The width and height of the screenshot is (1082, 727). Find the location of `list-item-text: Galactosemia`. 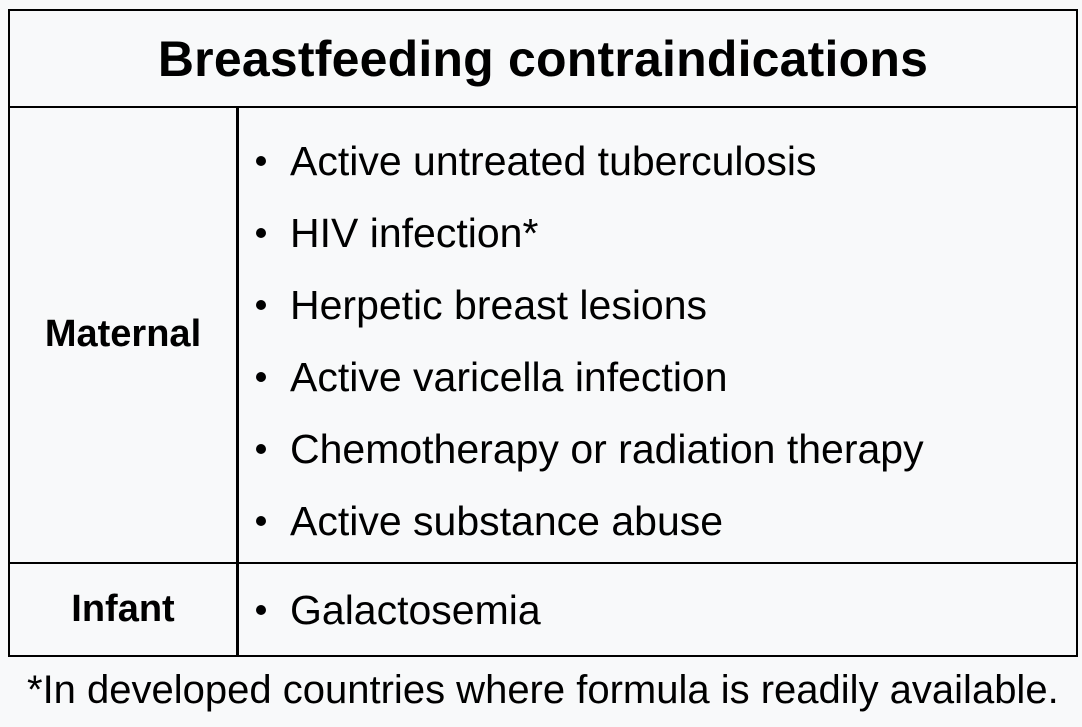

list-item-text: Galactosemia is located at coordinates (415, 609).